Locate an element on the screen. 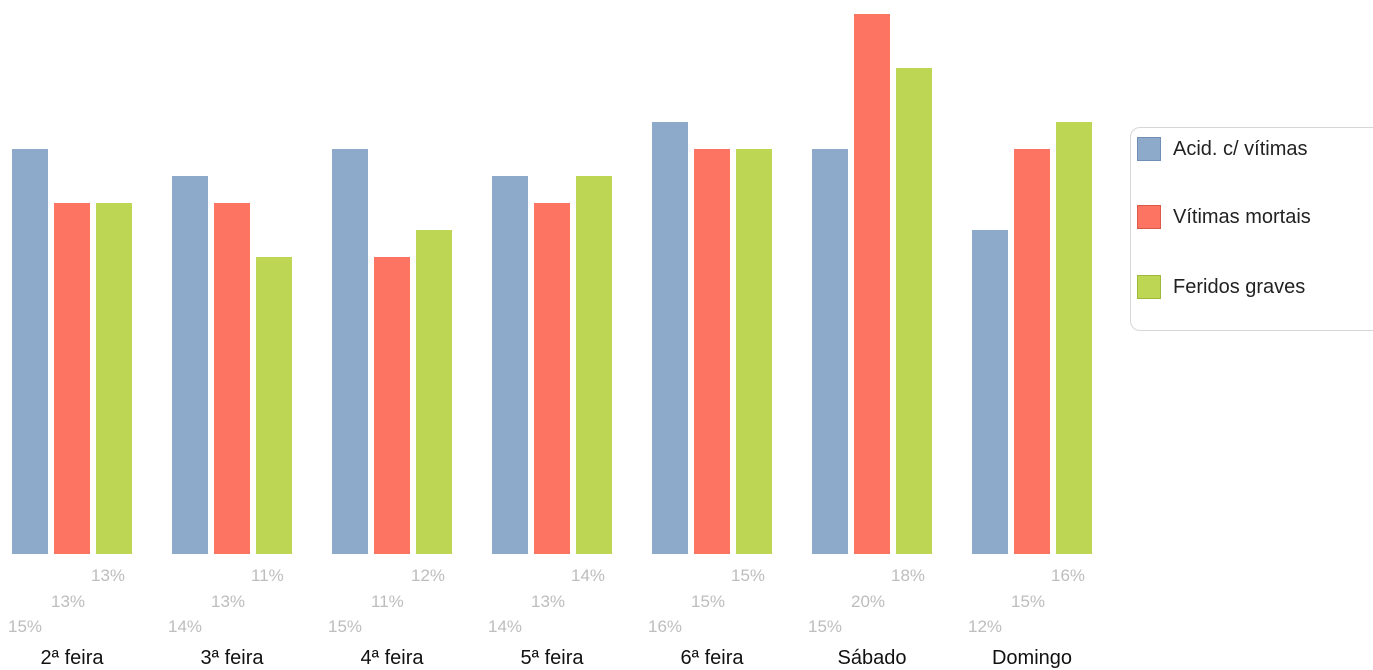 Image resolution: width=1373 pixels, height=670 pixels. legend-item-acid-vitimas: Acid. c/ vítimas is located at coordinates (1222, 149).